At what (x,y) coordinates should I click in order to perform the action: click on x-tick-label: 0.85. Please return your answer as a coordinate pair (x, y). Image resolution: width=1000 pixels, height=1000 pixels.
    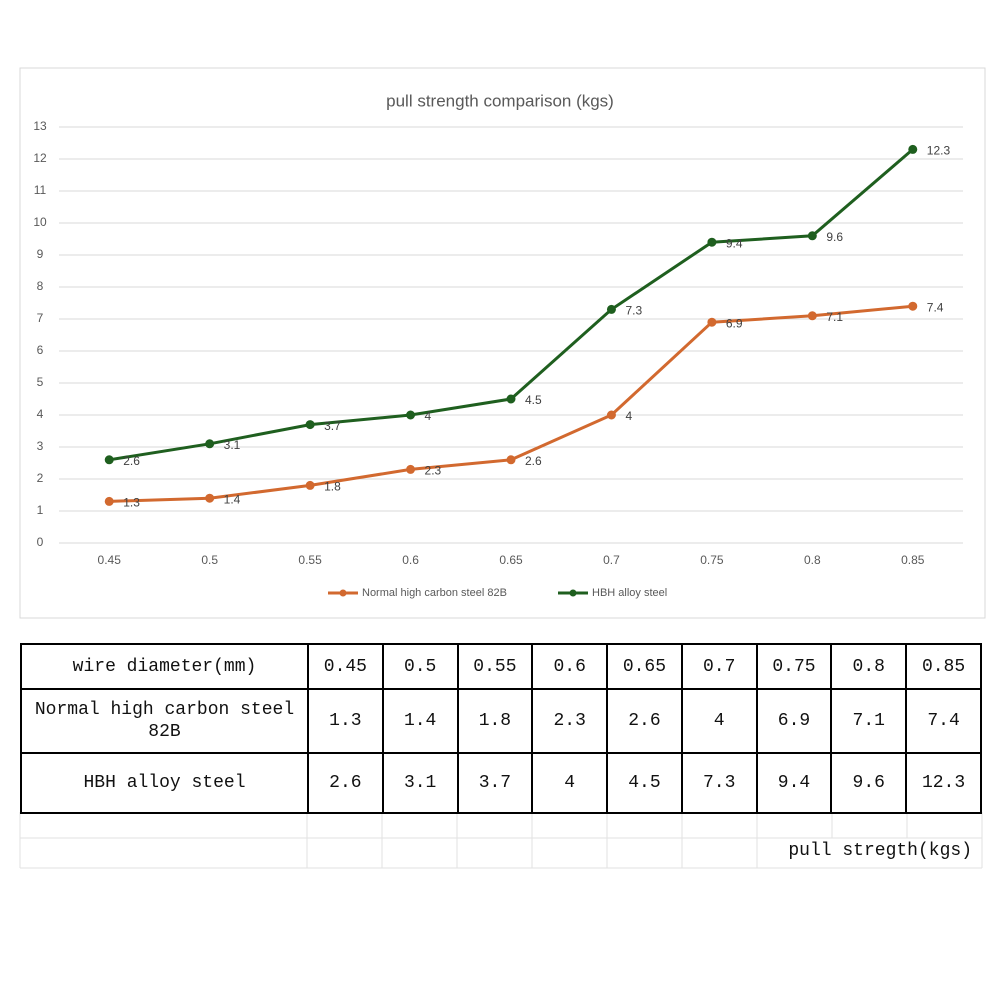
    Looking at the image, I should click on (913, 560).